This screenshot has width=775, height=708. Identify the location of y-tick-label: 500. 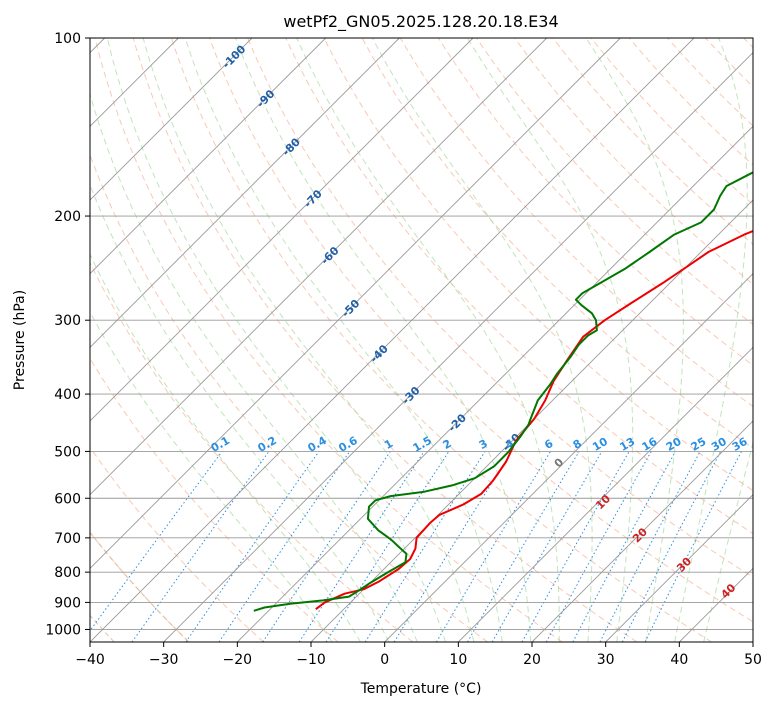
(67, 452).